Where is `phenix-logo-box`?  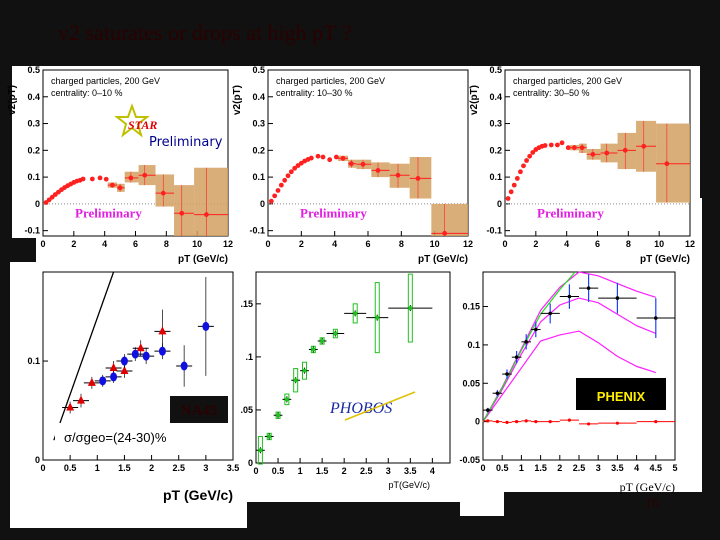
phenix-logo-box is located at coordinates (621, 394).